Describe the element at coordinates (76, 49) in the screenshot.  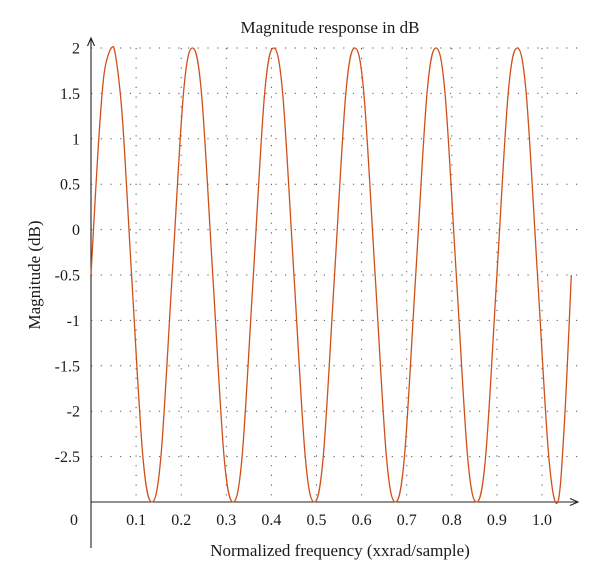
I see `y-tick-label: 2` at that location.